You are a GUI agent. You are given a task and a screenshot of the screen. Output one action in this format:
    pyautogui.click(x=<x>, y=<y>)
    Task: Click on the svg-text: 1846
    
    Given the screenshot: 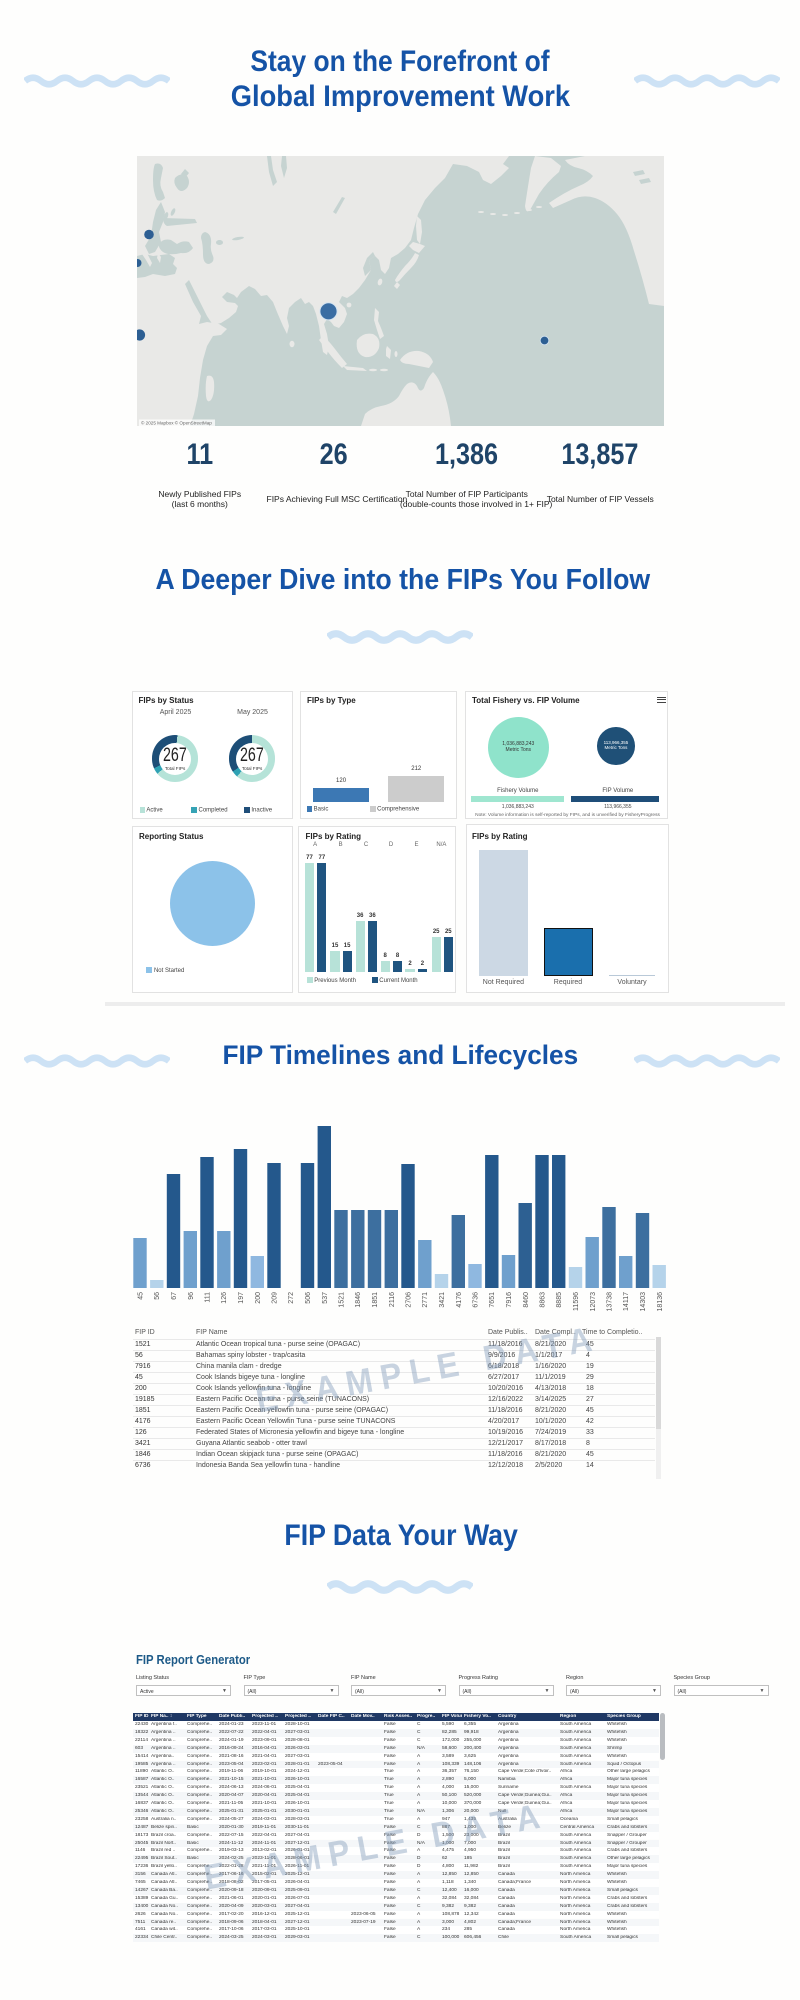 What is the action you would take?
    pyautogui.click(x=358, y=1300)
    